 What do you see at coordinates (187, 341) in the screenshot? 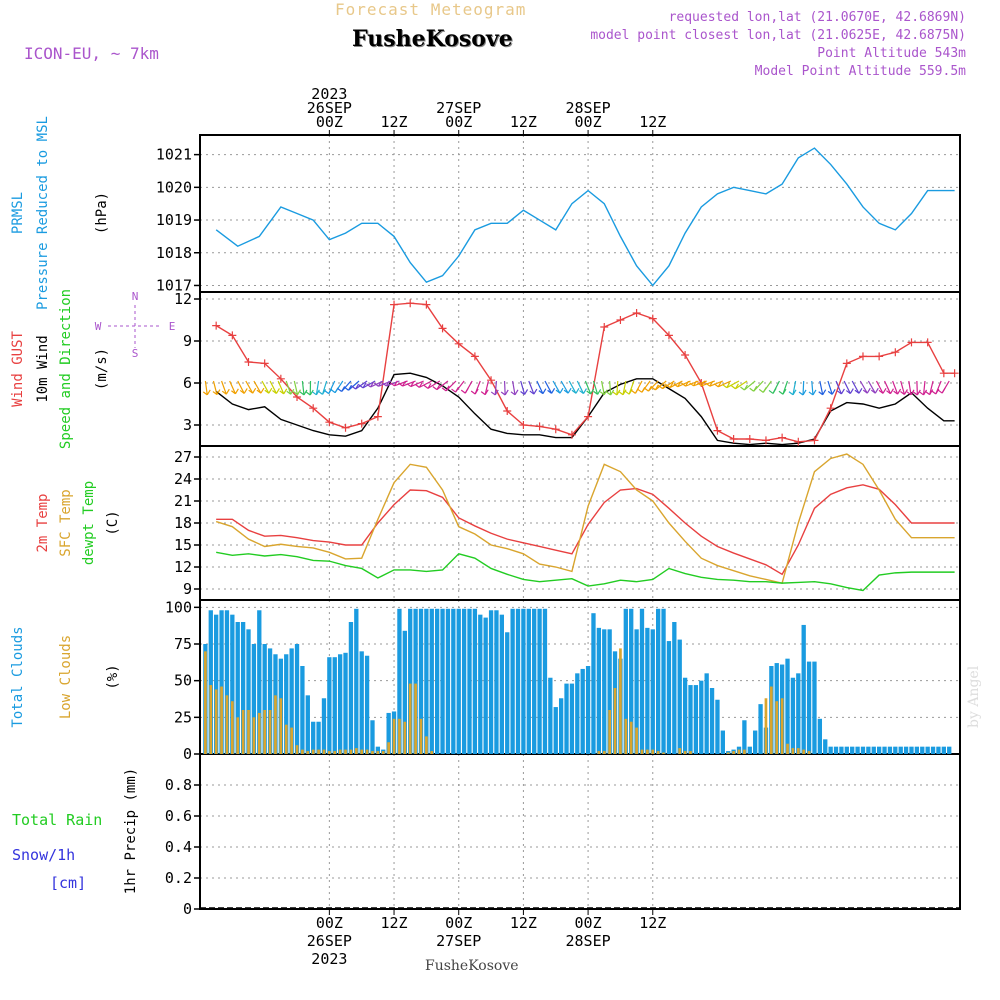
I see `y-tick-label: 9` at bounding box center [187, 341].